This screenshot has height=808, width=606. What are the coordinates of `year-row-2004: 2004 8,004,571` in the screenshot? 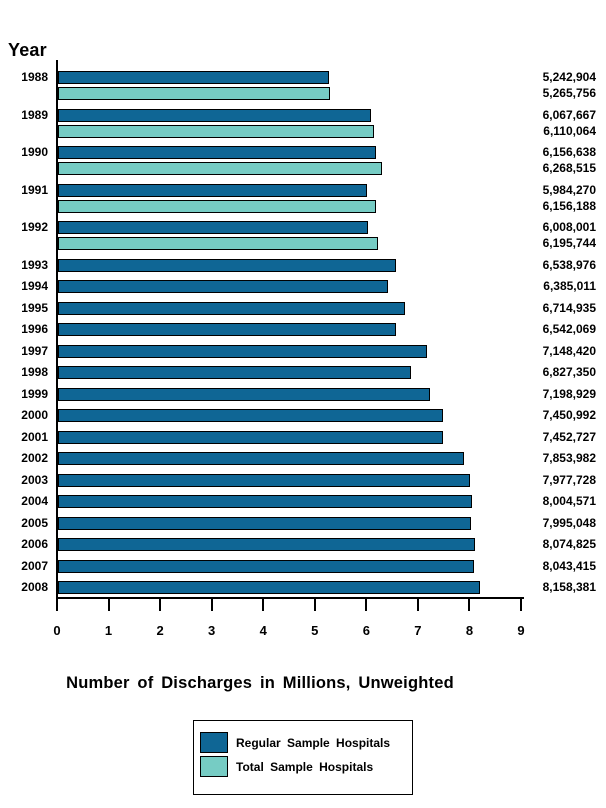 It's located at (303, 501).